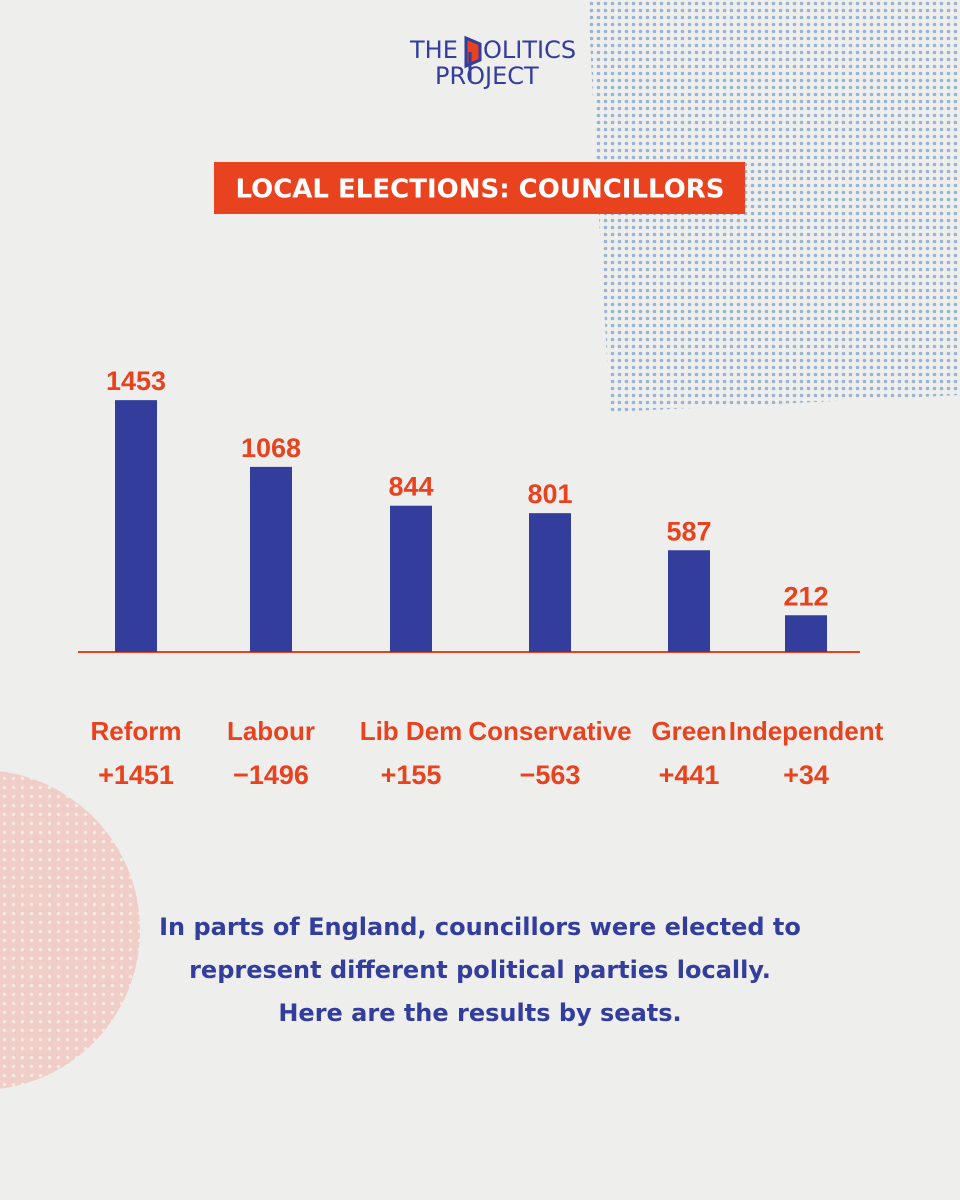 This screenshot has width=960, height=1200. I want to click on footer-text: Here are the results by seats., so click(479, 1013).